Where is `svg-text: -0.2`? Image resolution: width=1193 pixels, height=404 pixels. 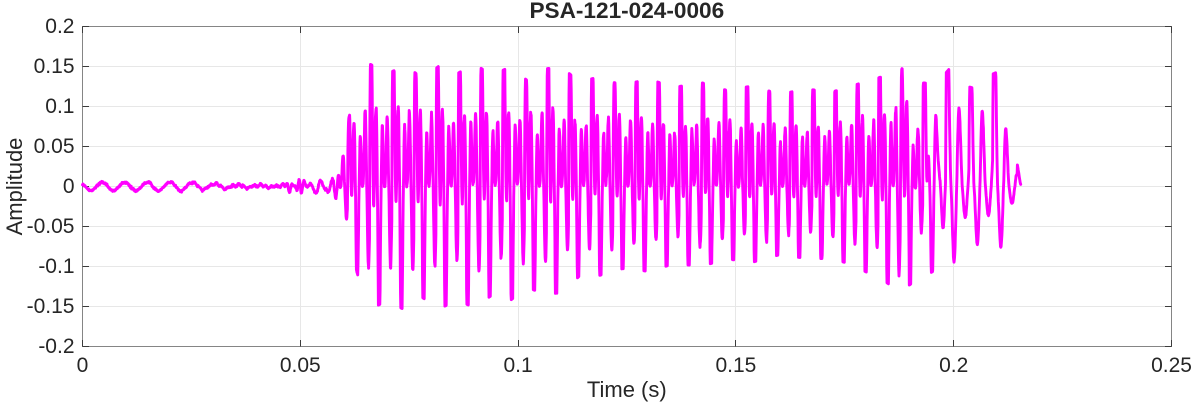 svg-text: -0.2 is located at coordinates (56, 346).